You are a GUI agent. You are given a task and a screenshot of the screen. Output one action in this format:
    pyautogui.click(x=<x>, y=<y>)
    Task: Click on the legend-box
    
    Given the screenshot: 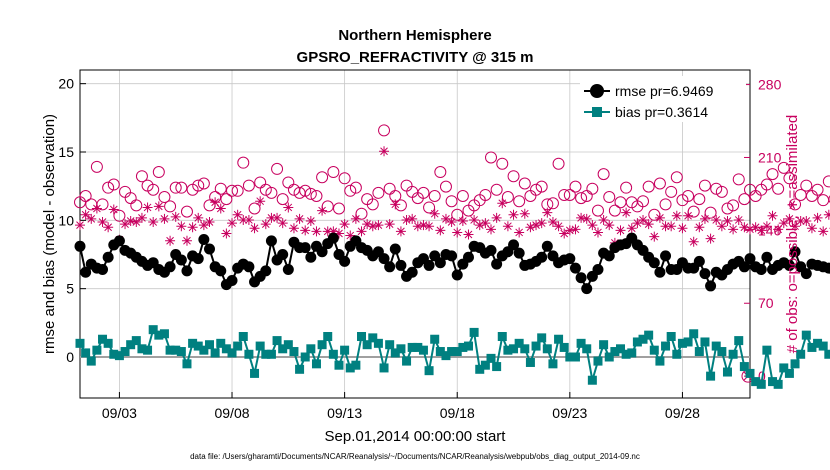 What is the action you would take?
    pyautogui.click(x=663, y=99)
    